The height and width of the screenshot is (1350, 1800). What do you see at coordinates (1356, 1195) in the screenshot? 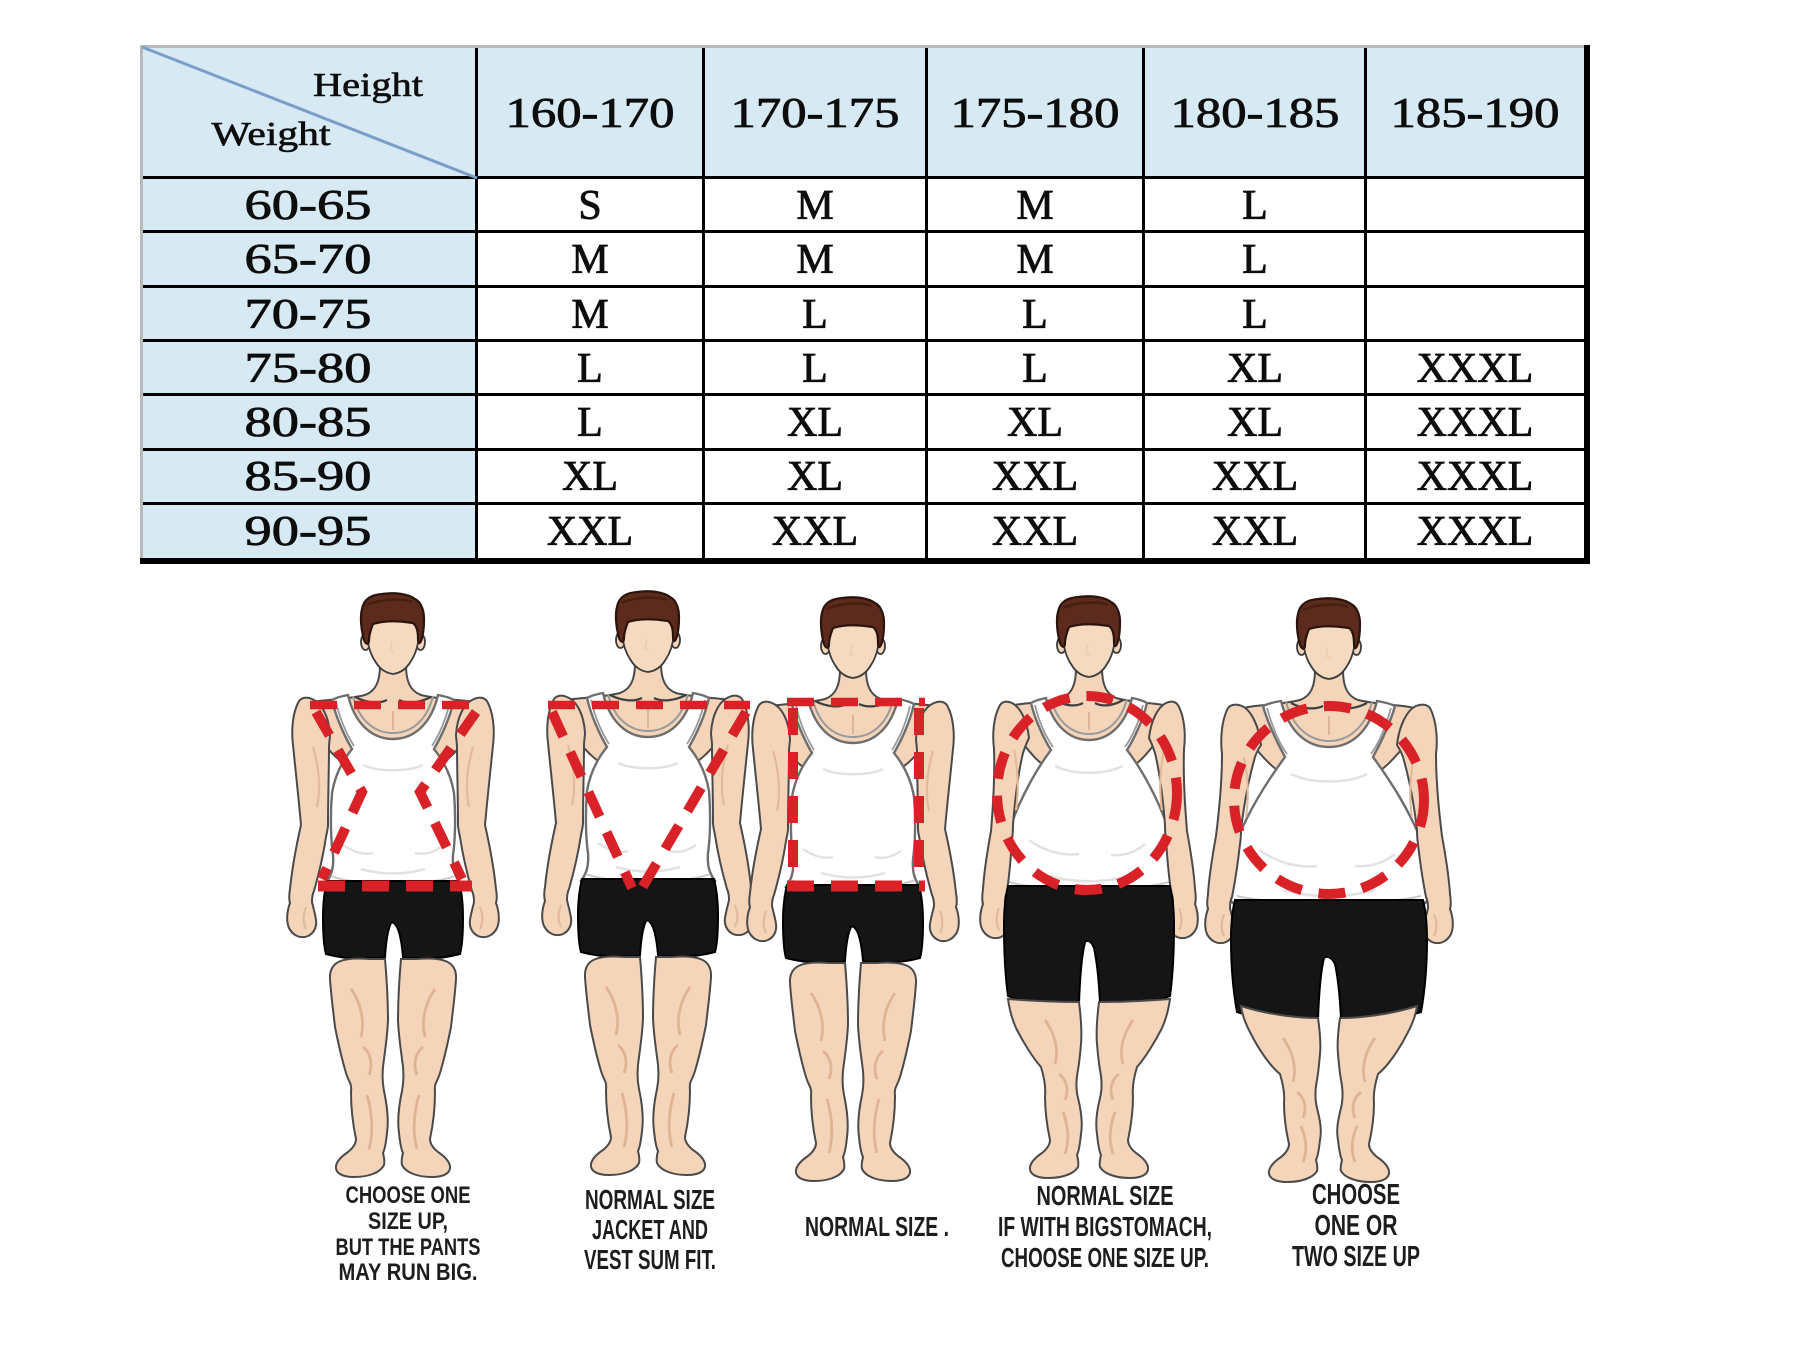
I see `svg-text: CHOOSE` at bounding box center [1356, 1195].